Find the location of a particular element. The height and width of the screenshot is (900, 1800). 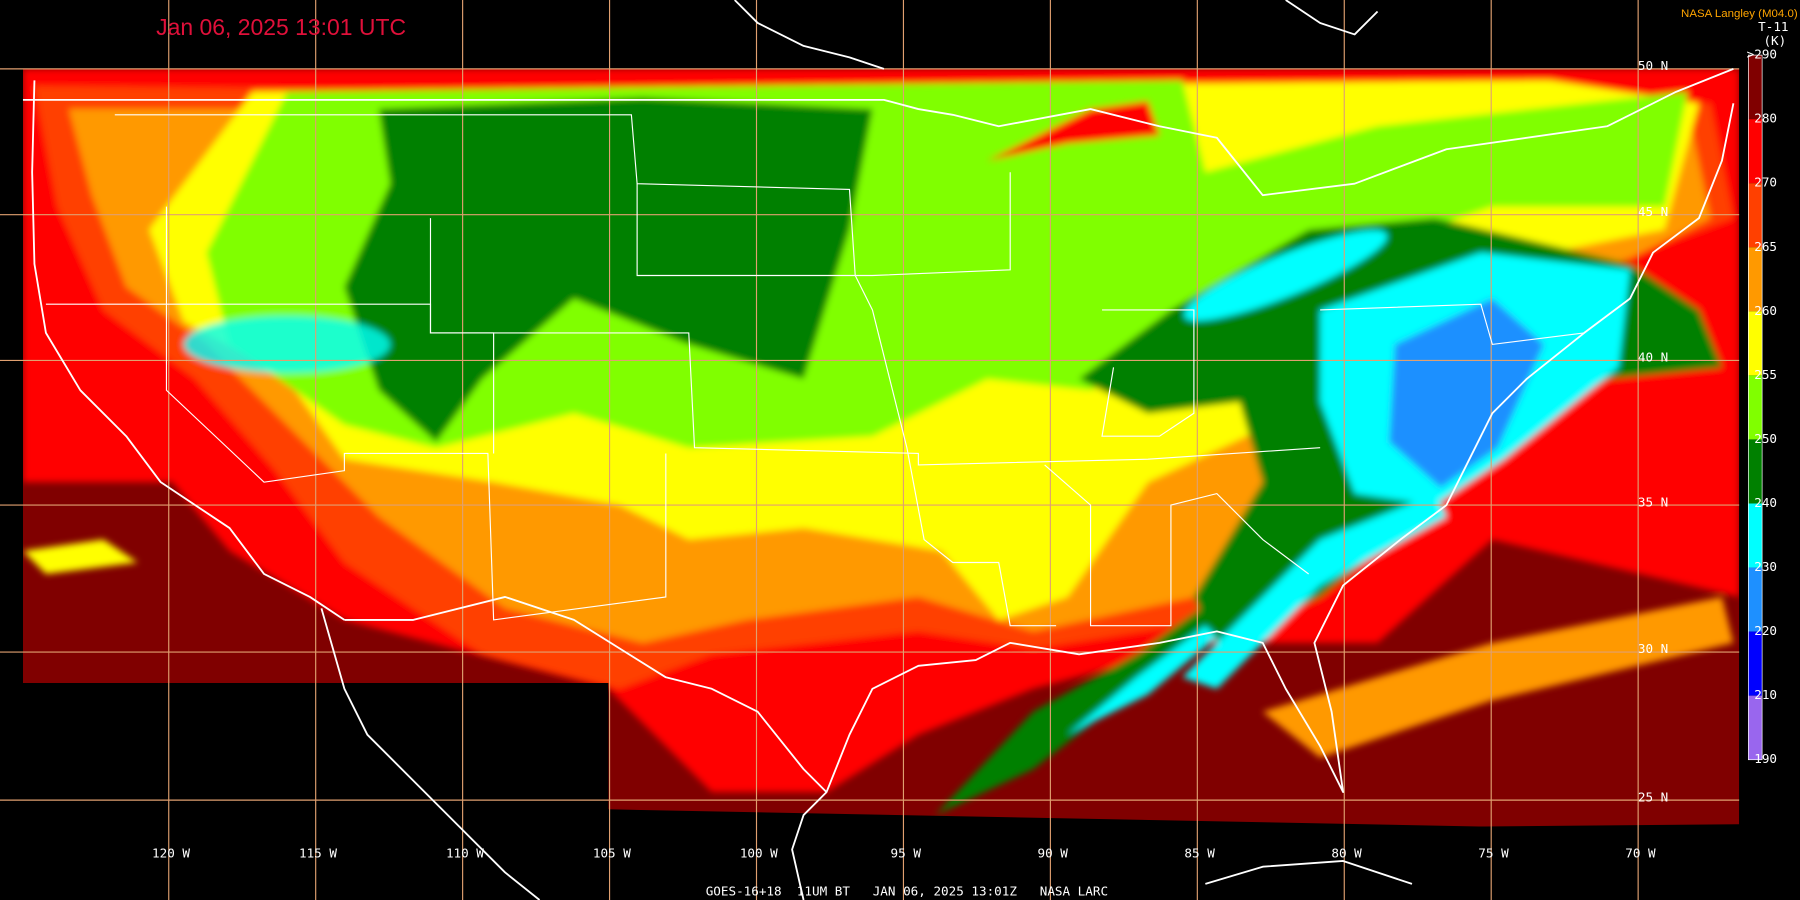

latitude-label: 30 N is located at coordinates (1653, 648).